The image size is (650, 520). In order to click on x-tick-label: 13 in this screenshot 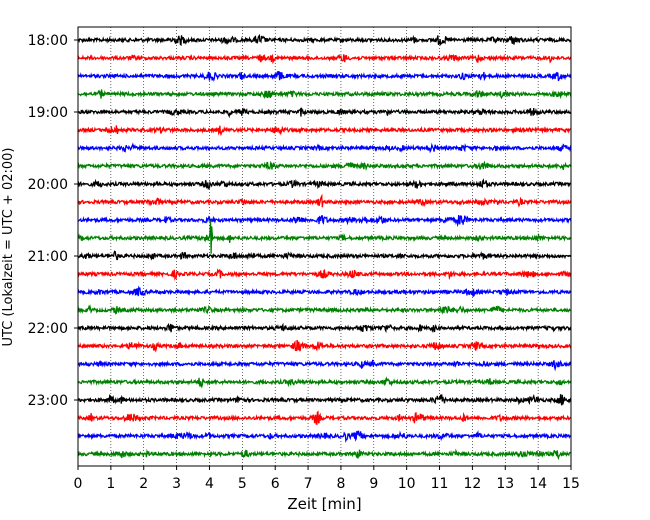, I will do `click(505, 484)`.